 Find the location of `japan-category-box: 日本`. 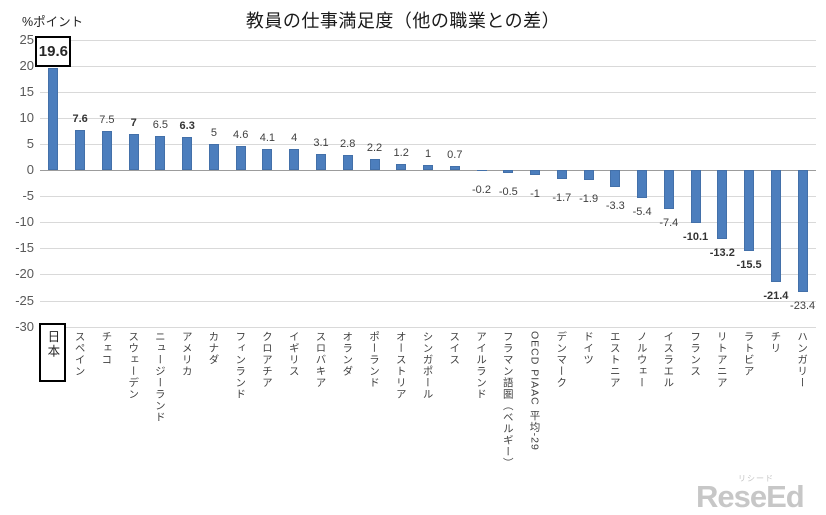

japan-category-box: 日本 is located at coordinates (53, 352).